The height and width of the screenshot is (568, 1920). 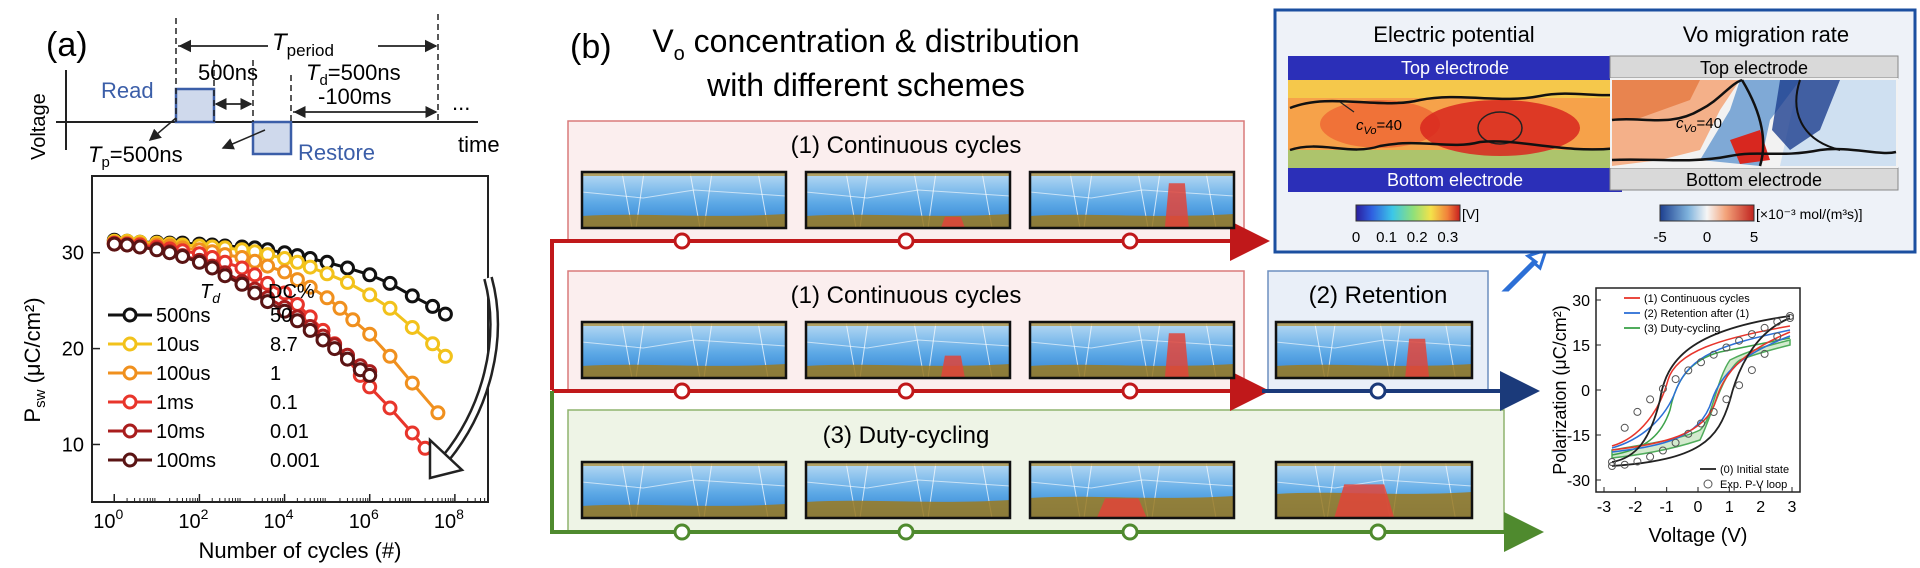 What do you see at coordinates (180, 432) in the screenshot?
I see `legend-label-10ms: 10ms` at bounding box center [180, 432].